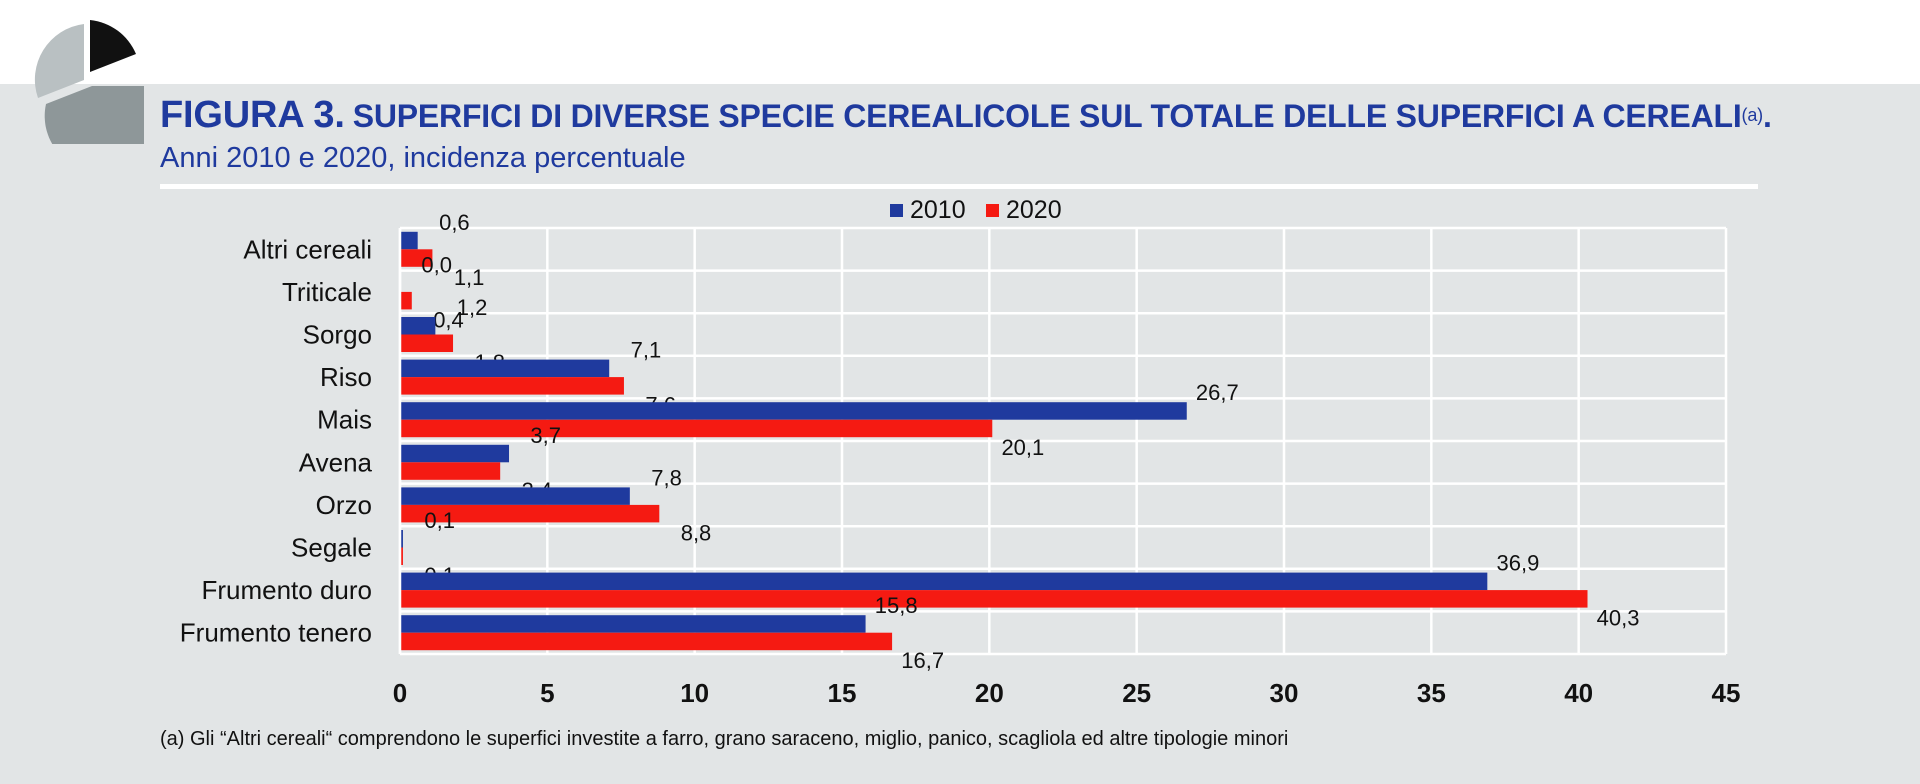 The width and height of the screenshot is (1920, 784). Describe the element at coordinates (94, 115) in the screenshot. I see `logo-slice-mid` at that location.